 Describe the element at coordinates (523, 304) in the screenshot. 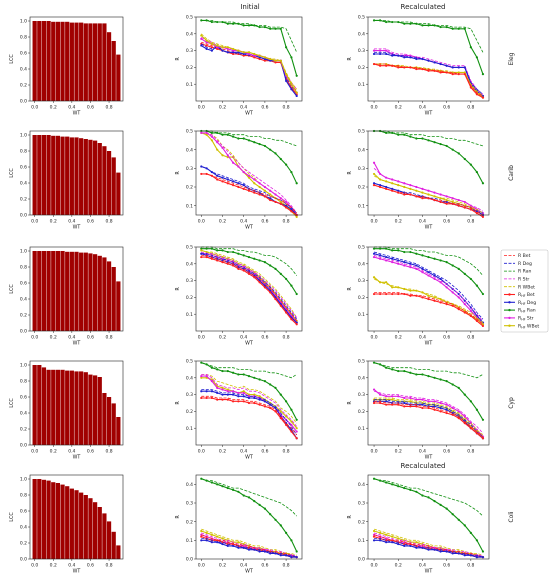

I see `legend-label-sub: HF` at that location.